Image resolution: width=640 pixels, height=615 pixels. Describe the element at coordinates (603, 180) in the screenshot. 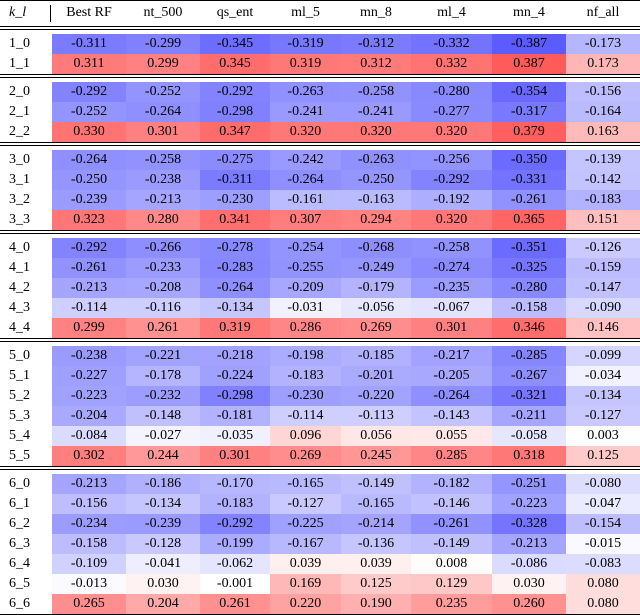

I see `table-cell: -0.142` at that location.